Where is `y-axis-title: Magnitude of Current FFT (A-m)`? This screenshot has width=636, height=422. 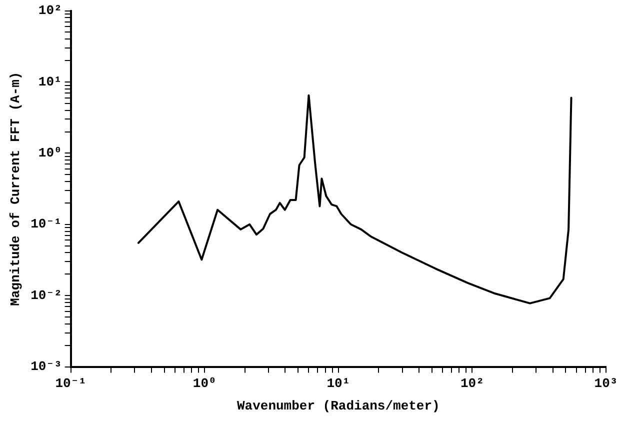 y-axis-title: Magnitude of Current FFT (A-m) is located at coordinates (16, 189).